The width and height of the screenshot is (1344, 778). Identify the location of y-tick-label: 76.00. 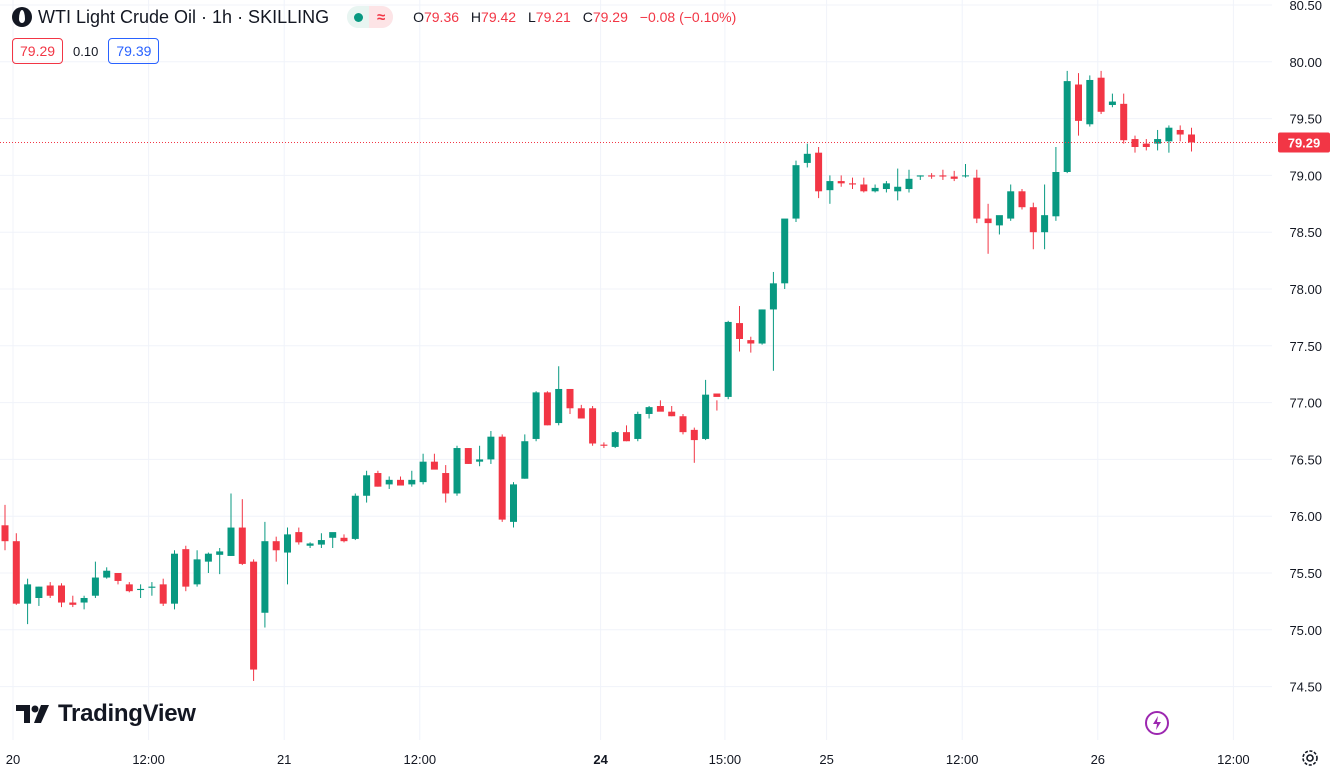
(1305, 516).